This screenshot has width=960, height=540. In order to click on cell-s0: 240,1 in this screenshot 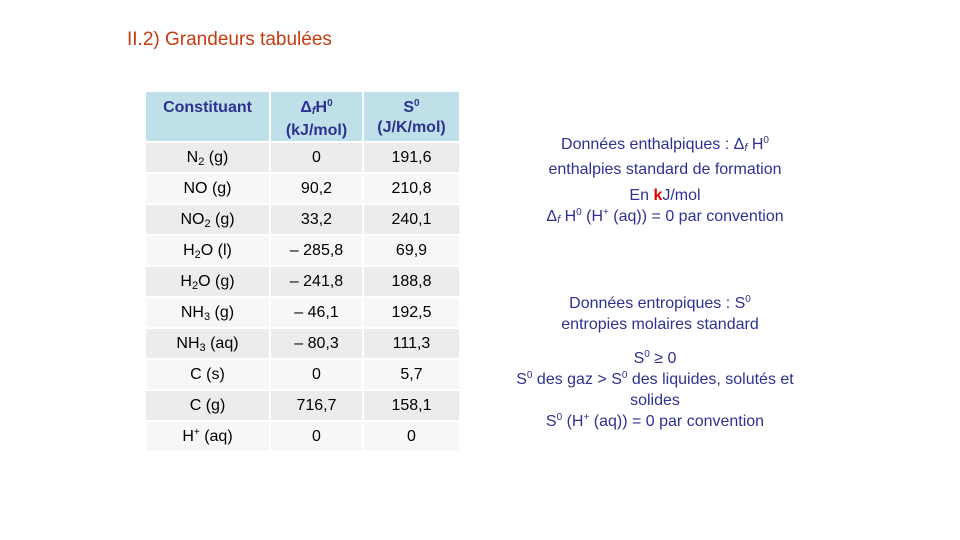, I will do `click(412, 220)`.